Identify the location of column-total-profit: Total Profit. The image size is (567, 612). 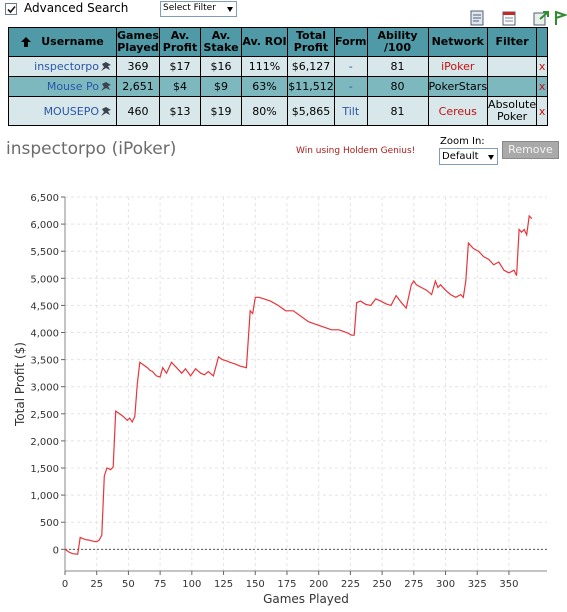
(311, 42).